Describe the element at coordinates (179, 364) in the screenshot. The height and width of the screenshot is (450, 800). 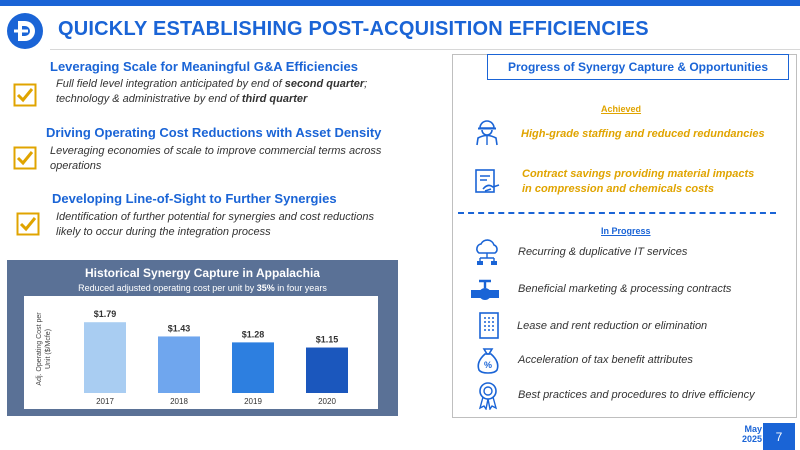
I see `bar-2018` at that location.